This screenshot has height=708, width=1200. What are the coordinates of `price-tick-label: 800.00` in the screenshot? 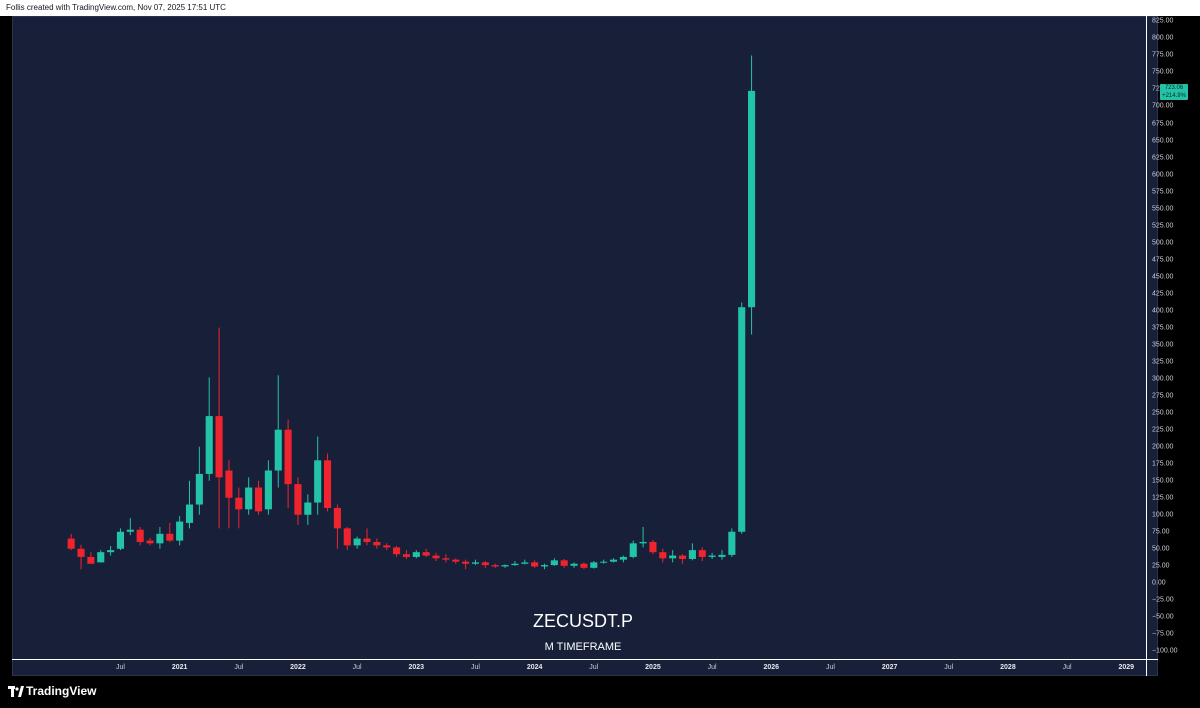 It's located at (1163, 38).